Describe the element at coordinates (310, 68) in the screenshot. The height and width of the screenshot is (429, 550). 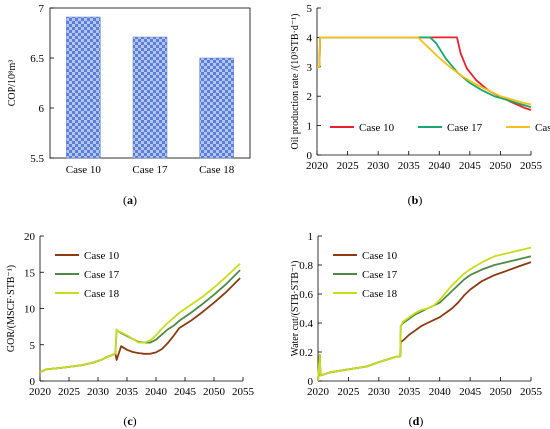
I see `y-tick-label: 3` at that location.